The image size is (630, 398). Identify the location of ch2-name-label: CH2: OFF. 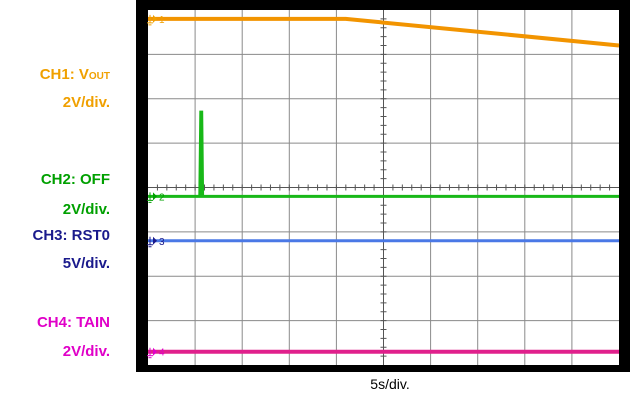
(75, 179).